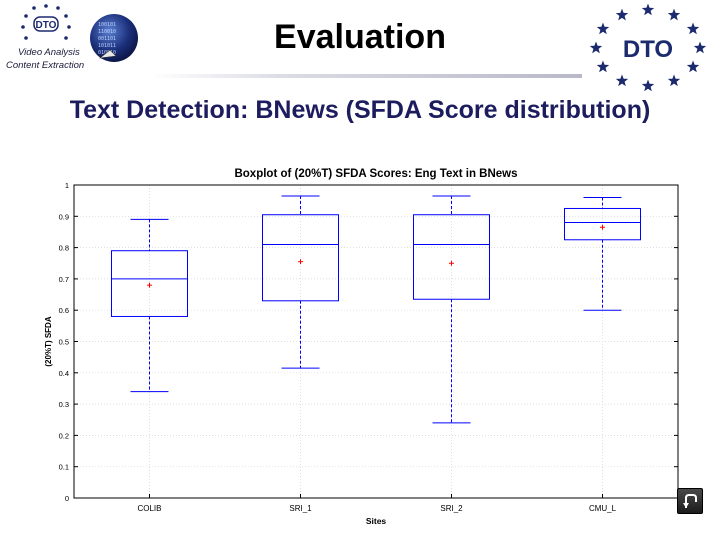 This screenshot has height=540, width=720. What do you see at coordinates (360, 37) in the screenshot?
I see `slide-title: Evaluation` at bounding box center [360, 37].